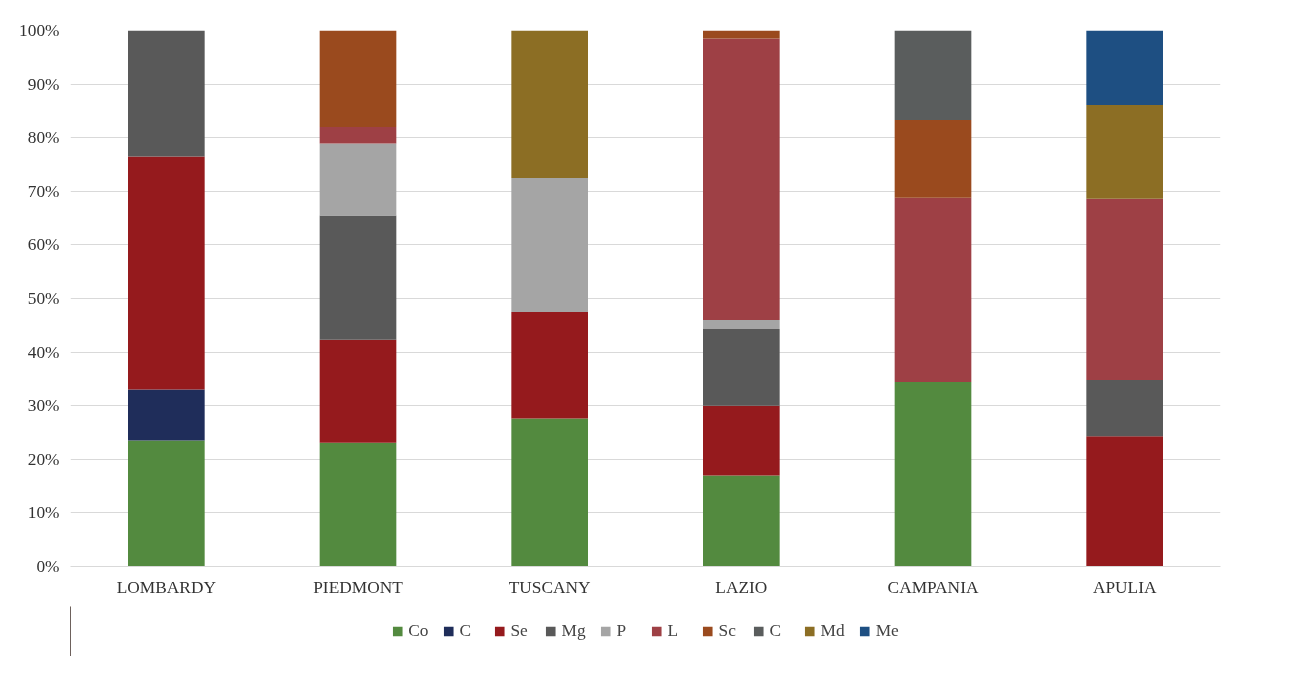  I want to click on legend-label: P, so click(622, 631).